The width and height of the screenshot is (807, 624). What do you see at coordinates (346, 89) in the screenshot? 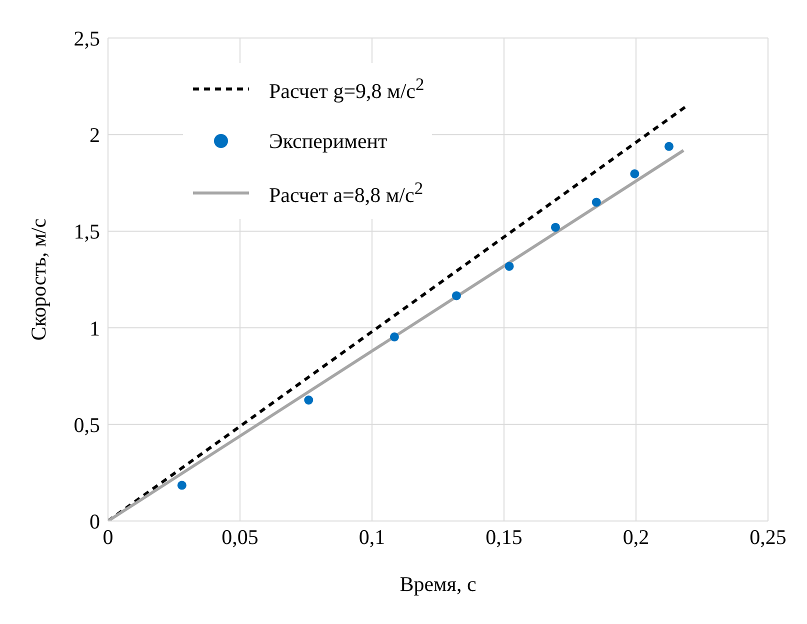
I see `legend-label: Расчет g=9,8 м/с$^{2}$` at bounding box center [346, 89].